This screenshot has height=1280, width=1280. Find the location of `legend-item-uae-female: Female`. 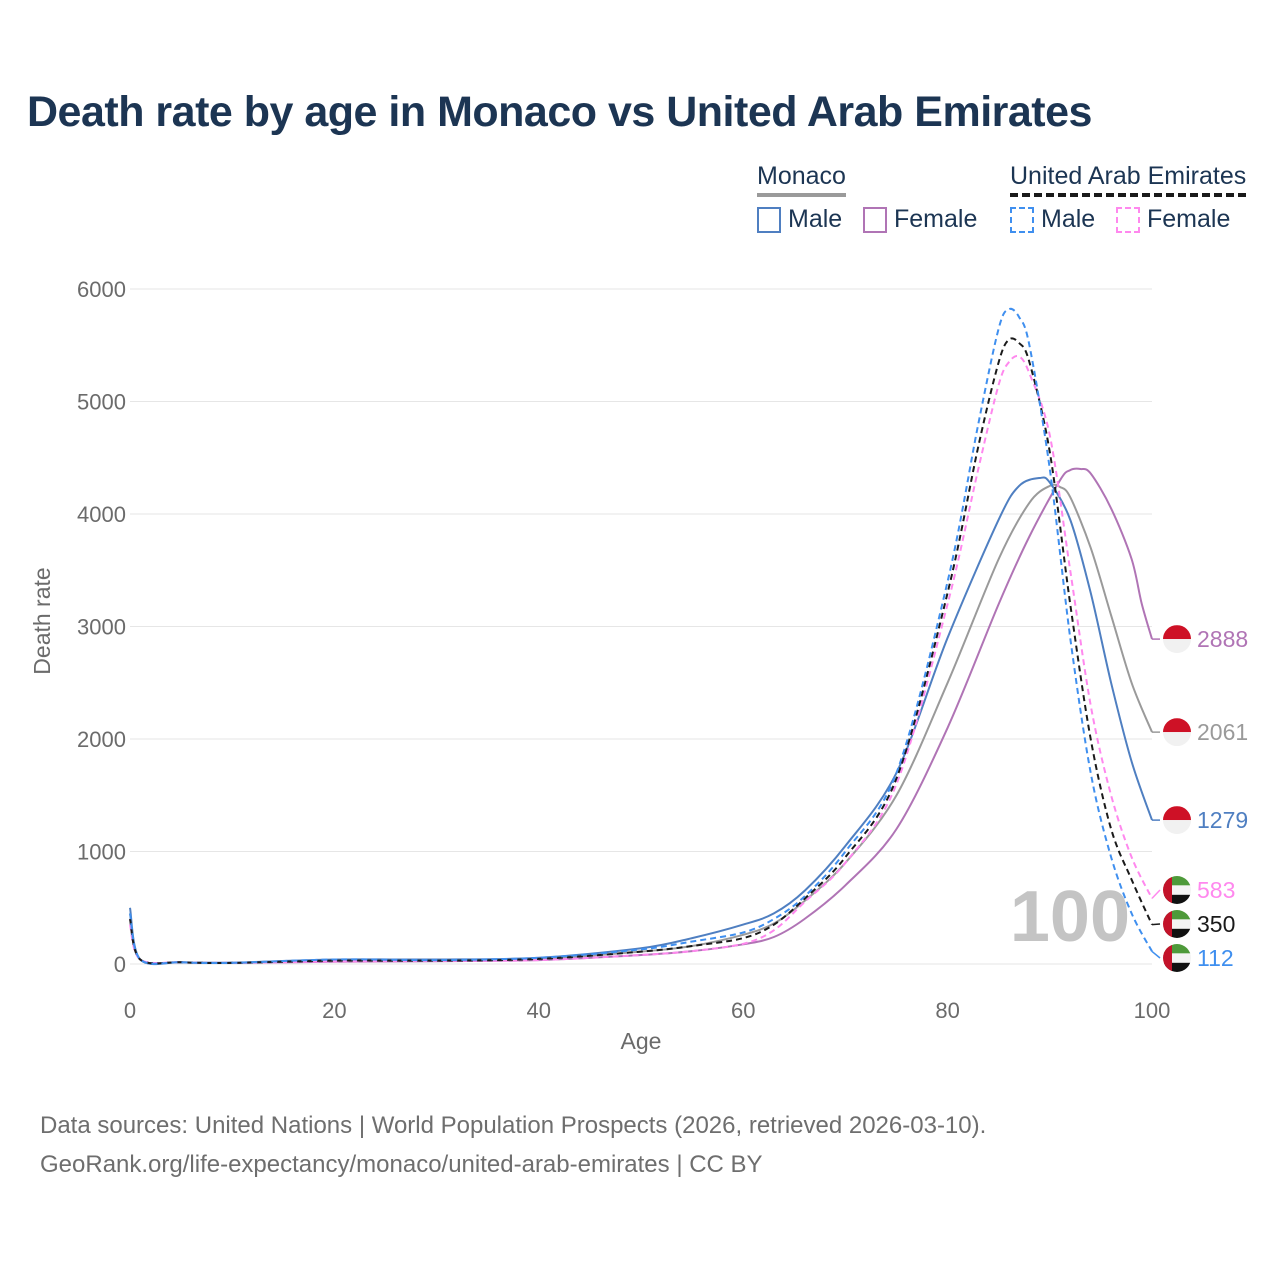

legend-item-uae-female: Female is located at coordinates (1173, 219).